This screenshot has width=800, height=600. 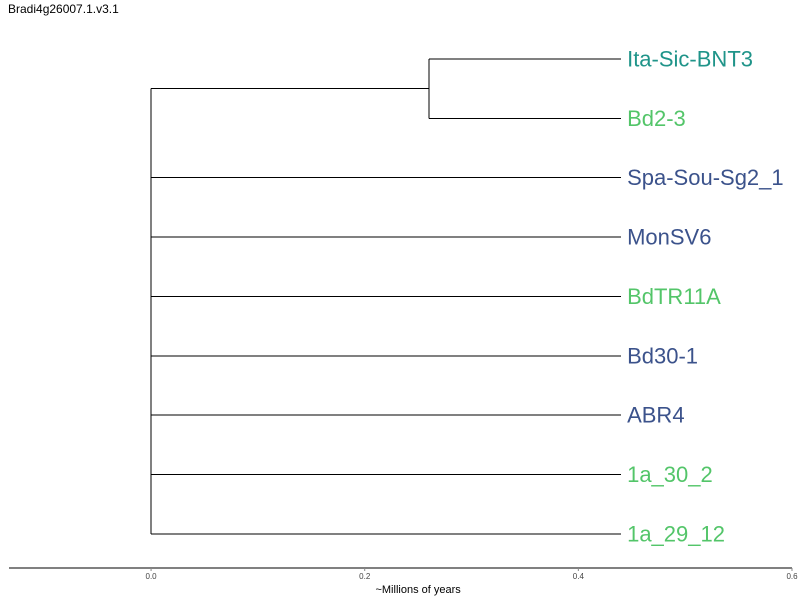 What do you see at coordinates (152, 576) in the screenshot?
I see `x-tick-label: 0.0` at bounding box center [152, 576].